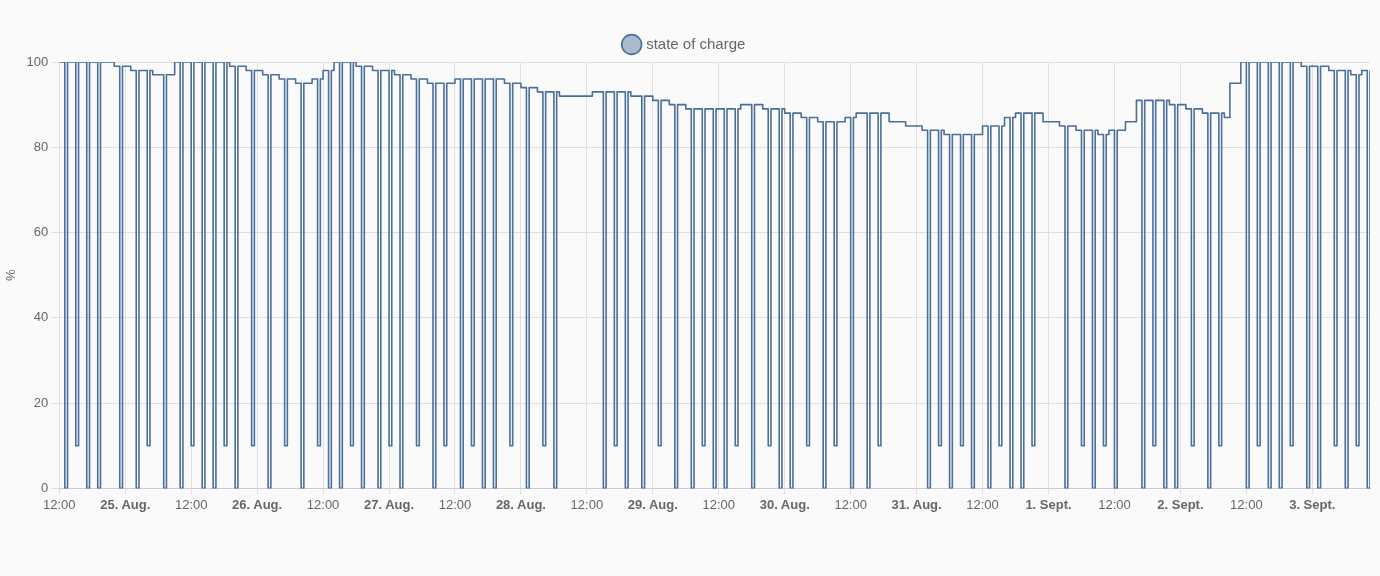 This screenshot has width=1380, height=576. Describe the element at coordinates (45, 487) in the screenshot. I see `y-tick-label: 0` at that location.